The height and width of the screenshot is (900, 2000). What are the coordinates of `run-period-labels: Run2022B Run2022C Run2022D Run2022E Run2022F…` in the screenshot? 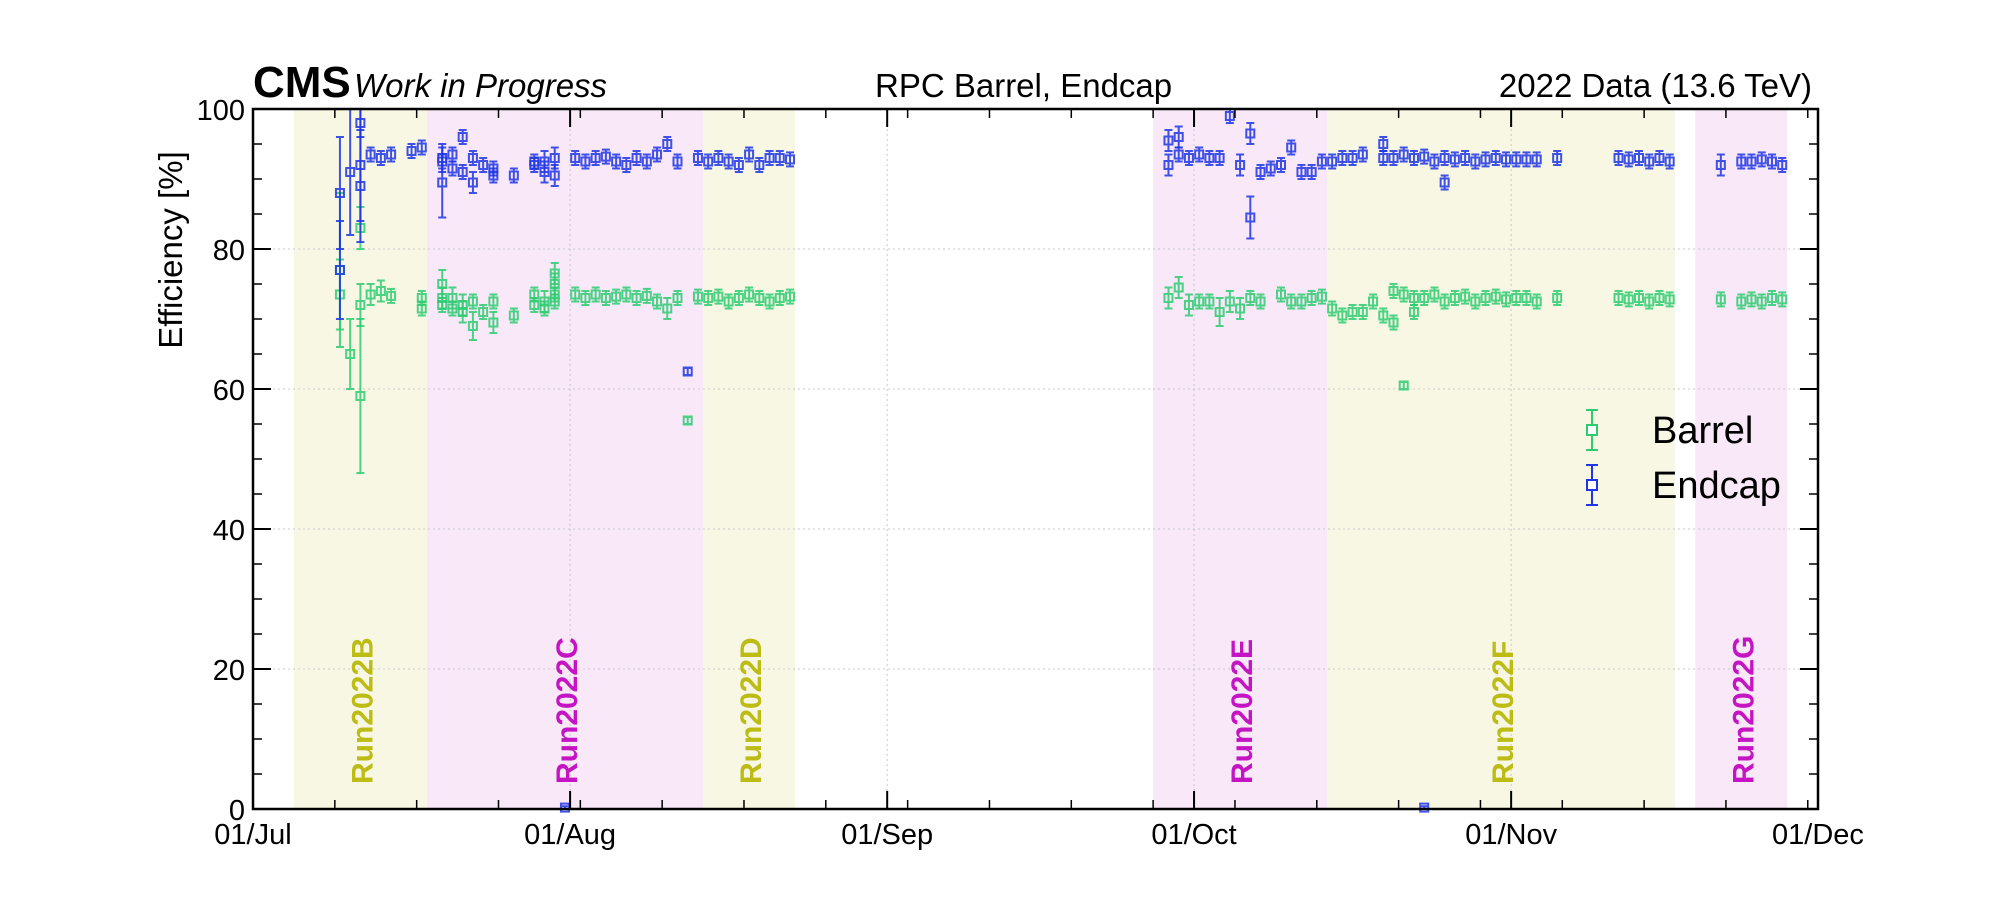 It's located at (1053, 710).